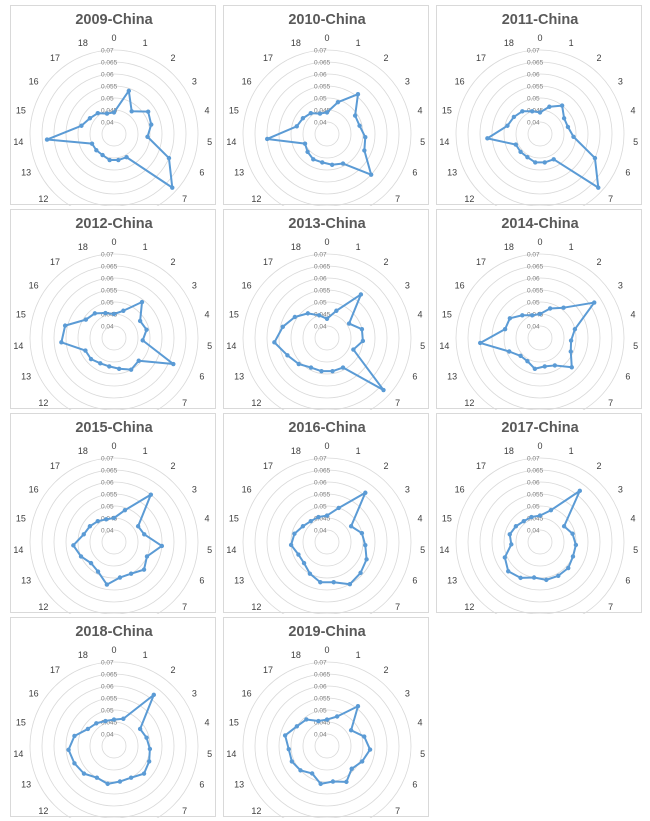  I want to click on tick-label: 0.045, so click(322, 111).